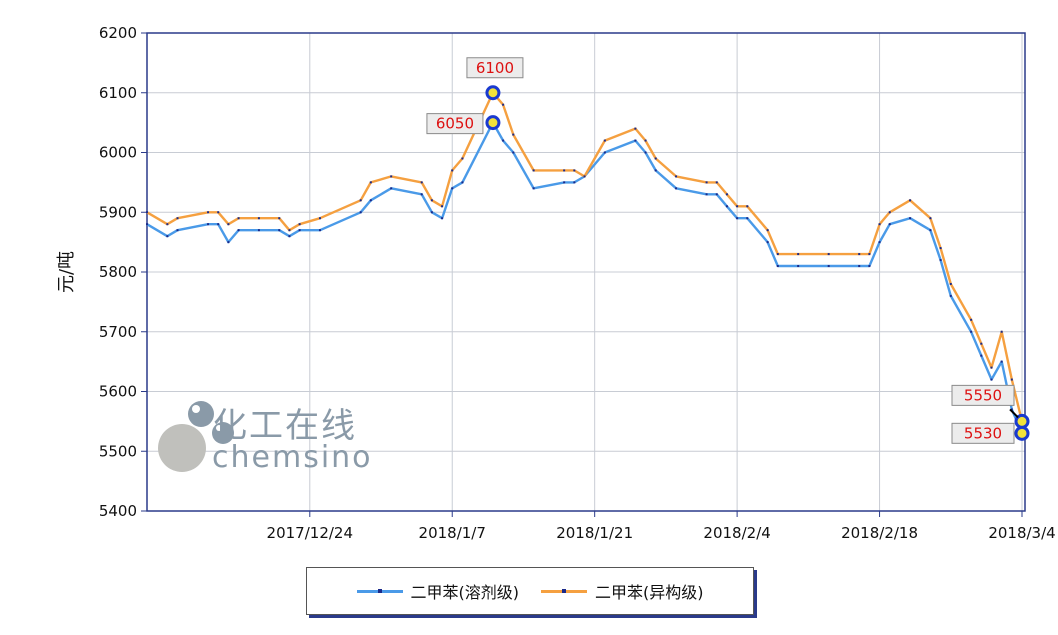  I want to click on x-tick-label: 2018/1/7, so click(452, 533).